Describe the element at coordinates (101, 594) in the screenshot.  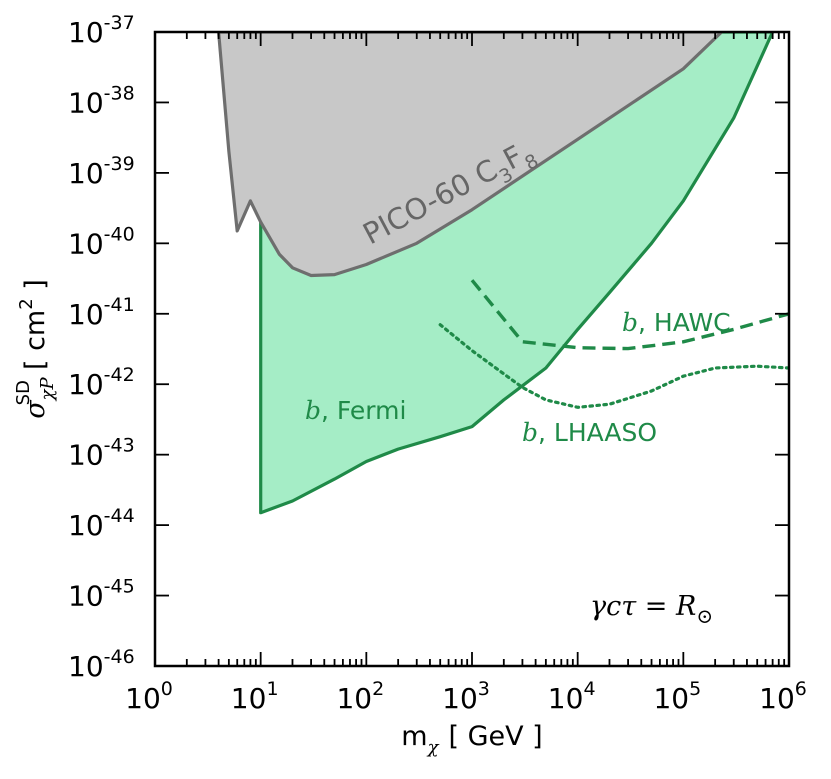
I see `y-tick-label: 10-45` at that location.